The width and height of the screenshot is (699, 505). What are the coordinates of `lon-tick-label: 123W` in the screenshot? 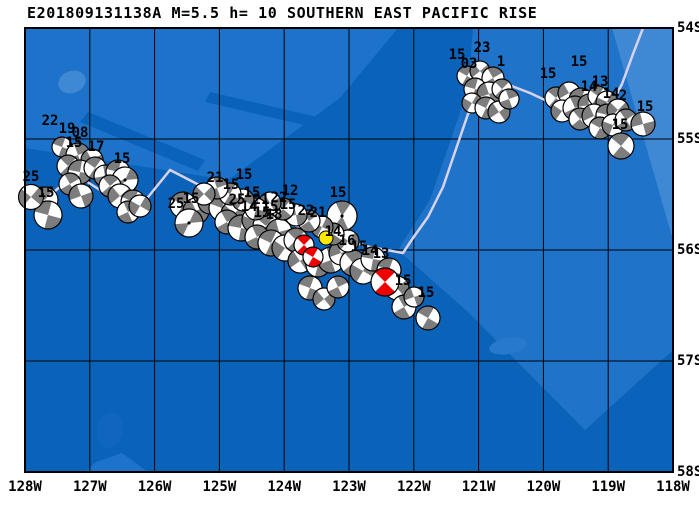 It's located at (349, 487).